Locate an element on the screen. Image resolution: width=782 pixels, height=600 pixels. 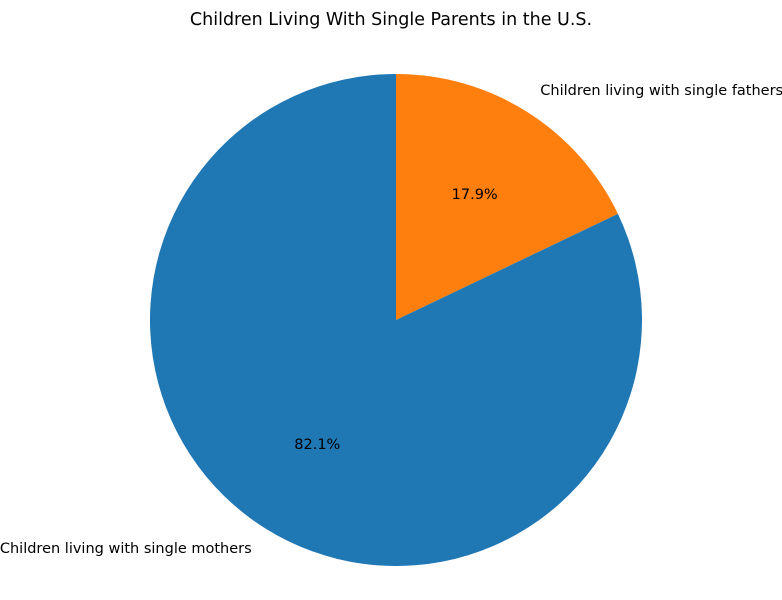
slice-percent-label: 82.1% is located at coordinates (317, 444).